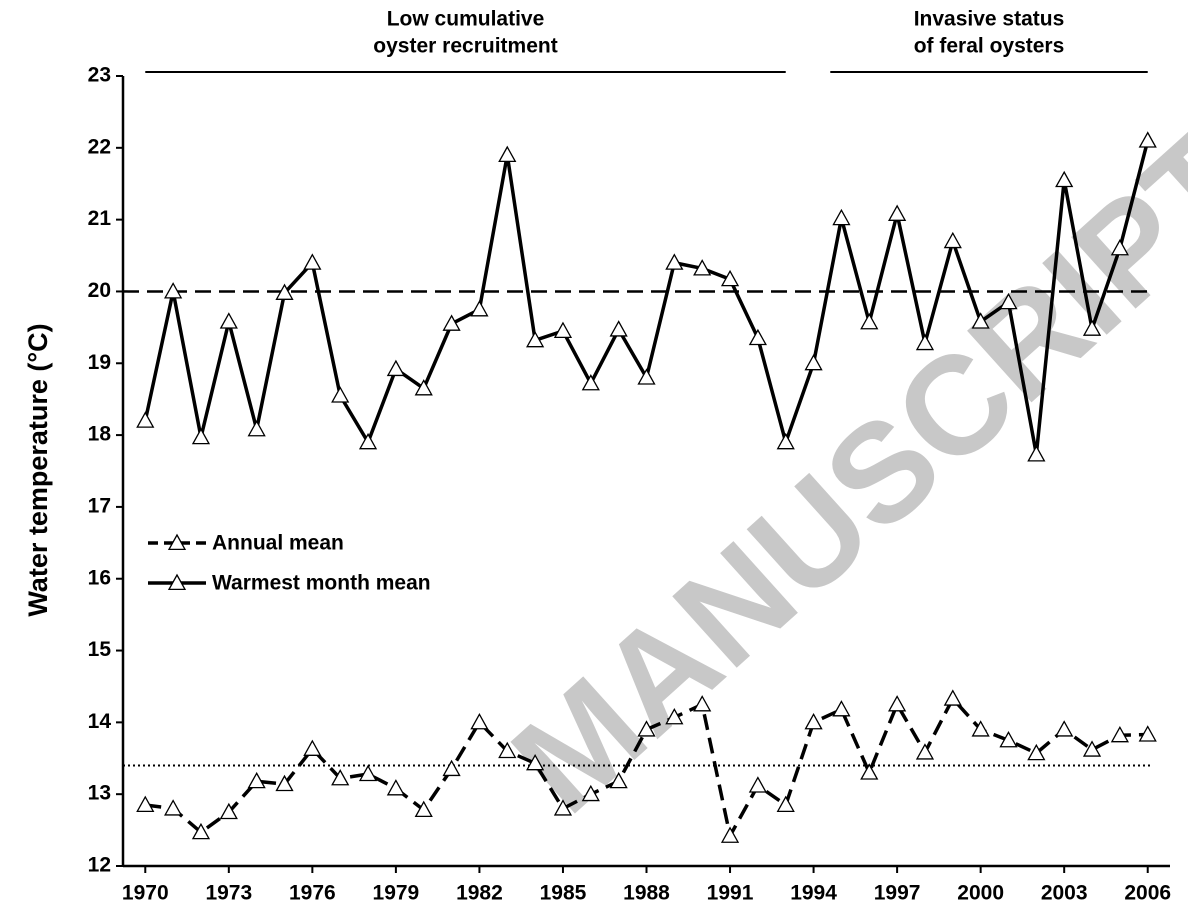 This screenshot has width=1188, height=920. What do you see at coordinates (100, 434) in the screenshot?
I see `y-tick-label: 18` at bounding box center [100, 434].